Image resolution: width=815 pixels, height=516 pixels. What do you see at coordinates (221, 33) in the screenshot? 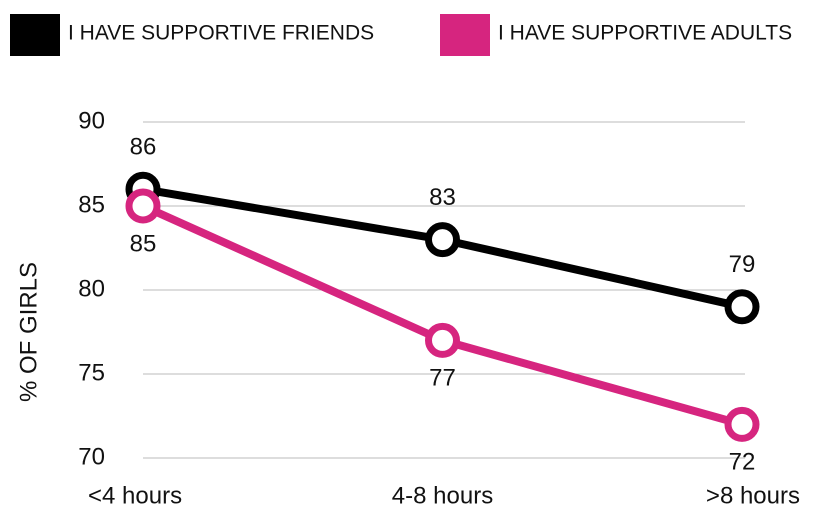
I see `legend-text: I HAVE SUPPORTIVE FRIENDS` at bounding box center [221, 33].